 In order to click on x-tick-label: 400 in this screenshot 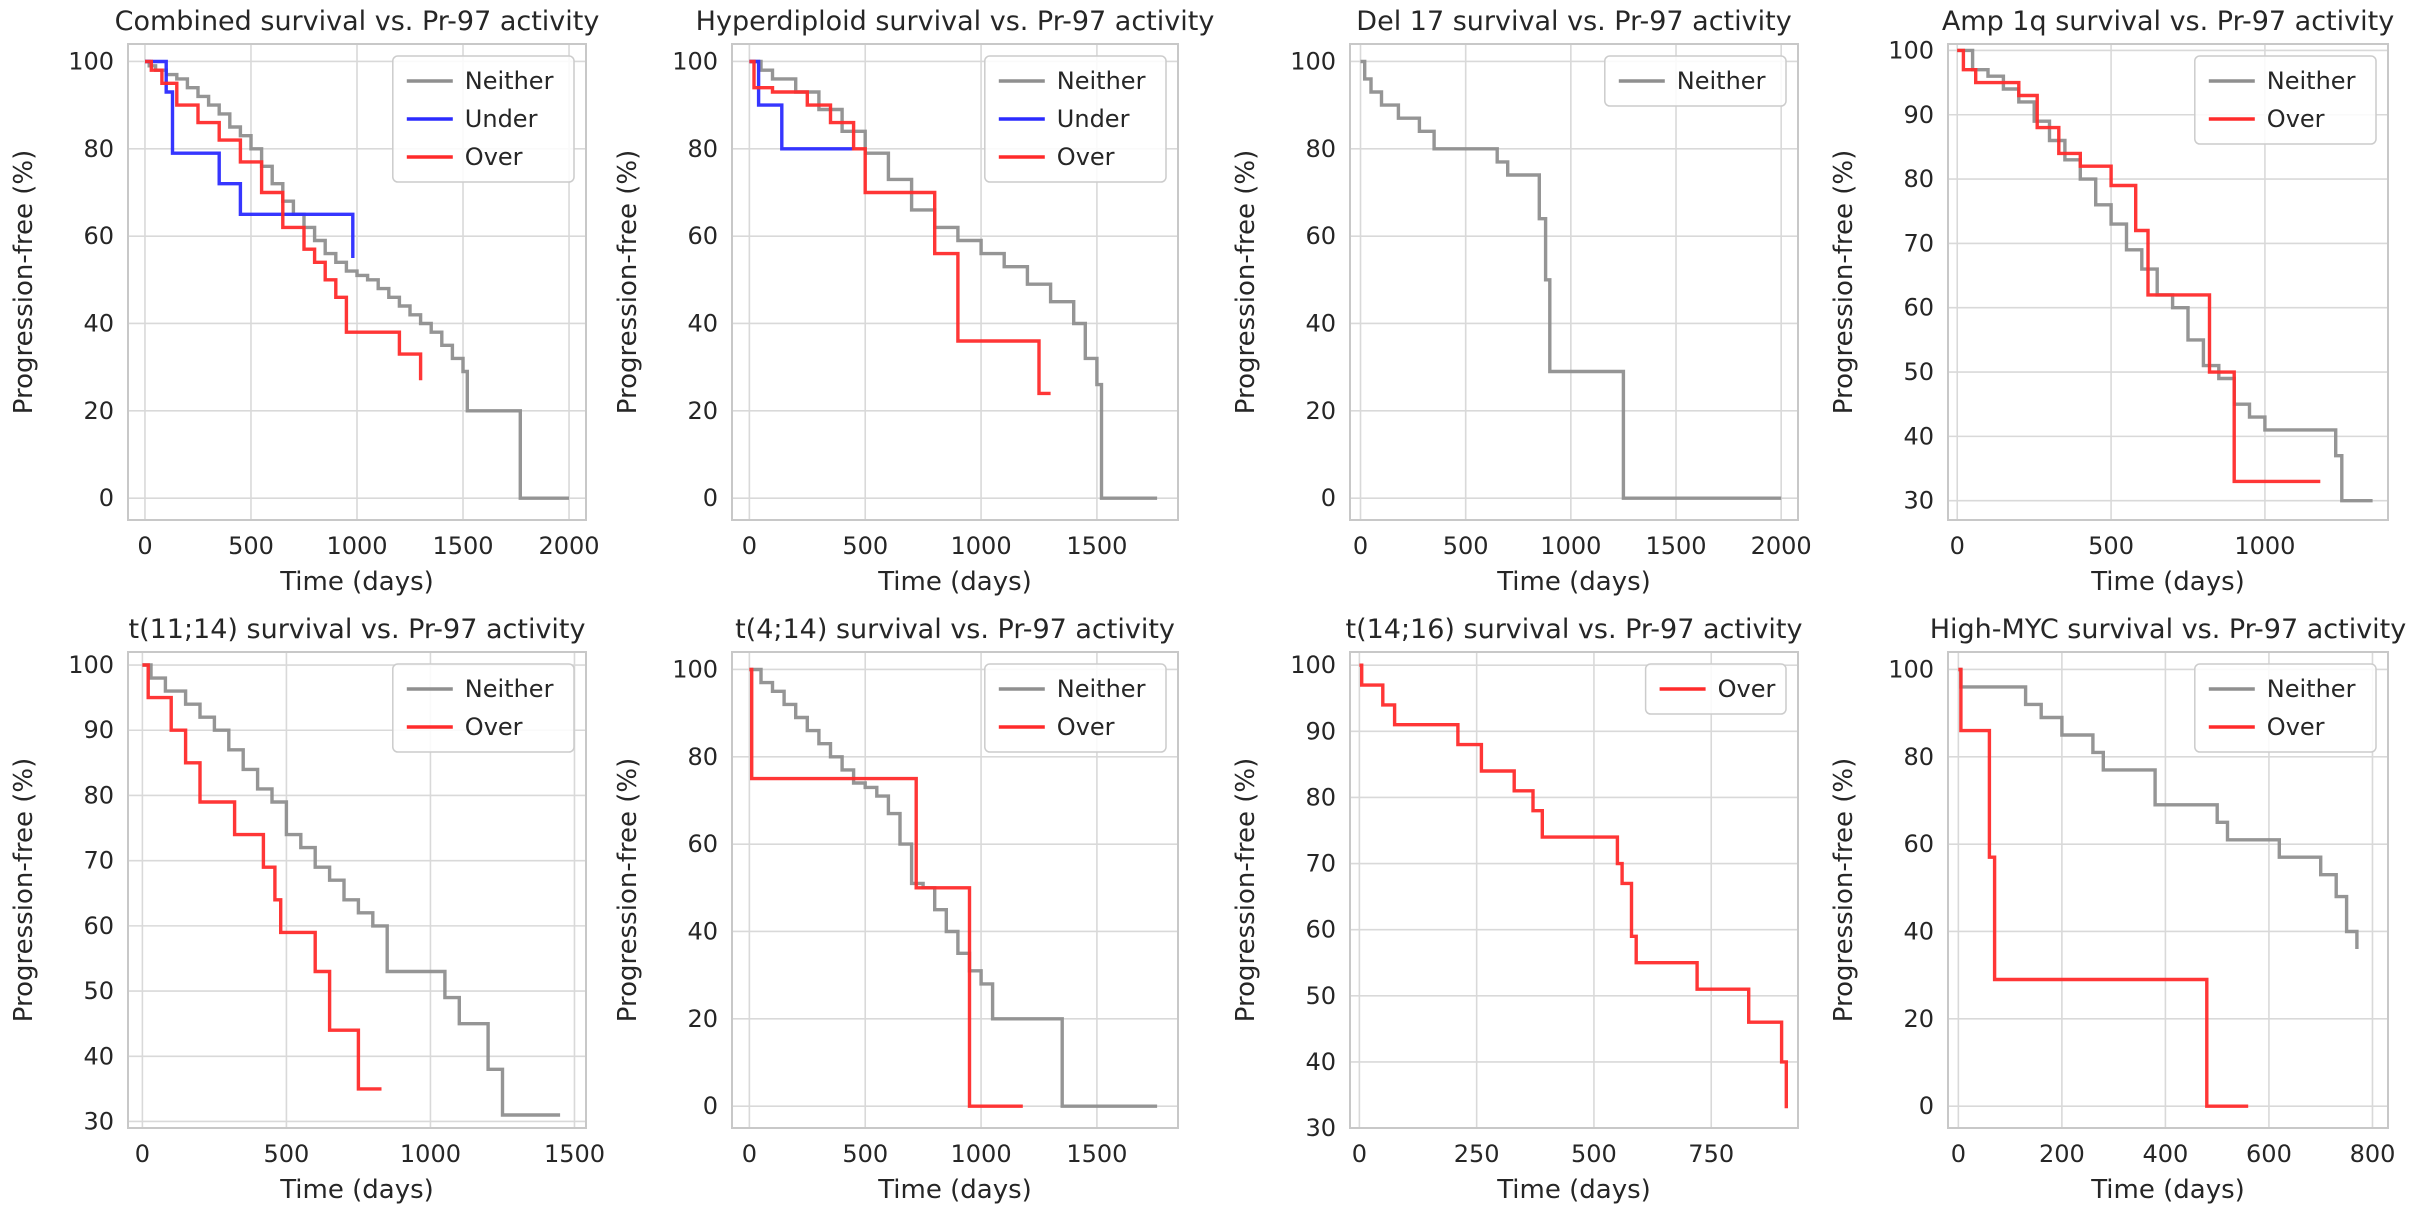, I will do `click(2166, 1154)`.